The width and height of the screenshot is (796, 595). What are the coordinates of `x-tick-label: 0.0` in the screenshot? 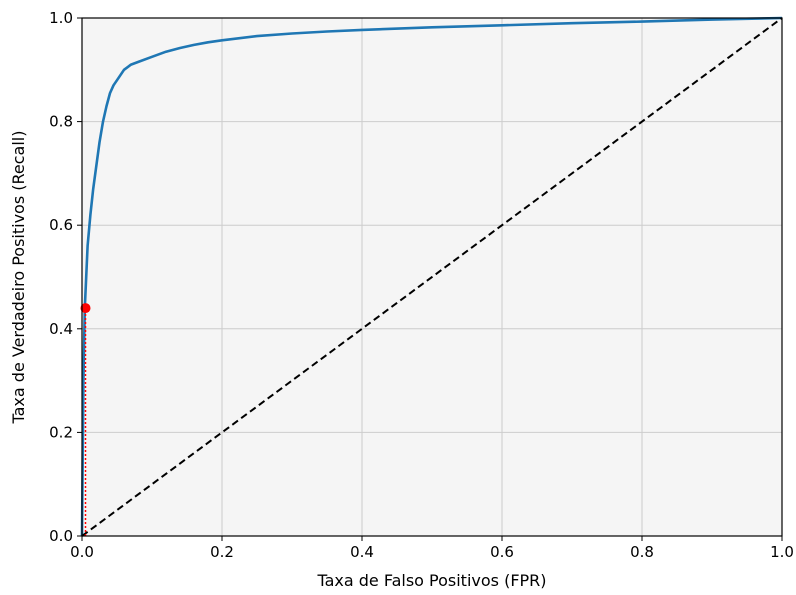 It's located at (82, 552).